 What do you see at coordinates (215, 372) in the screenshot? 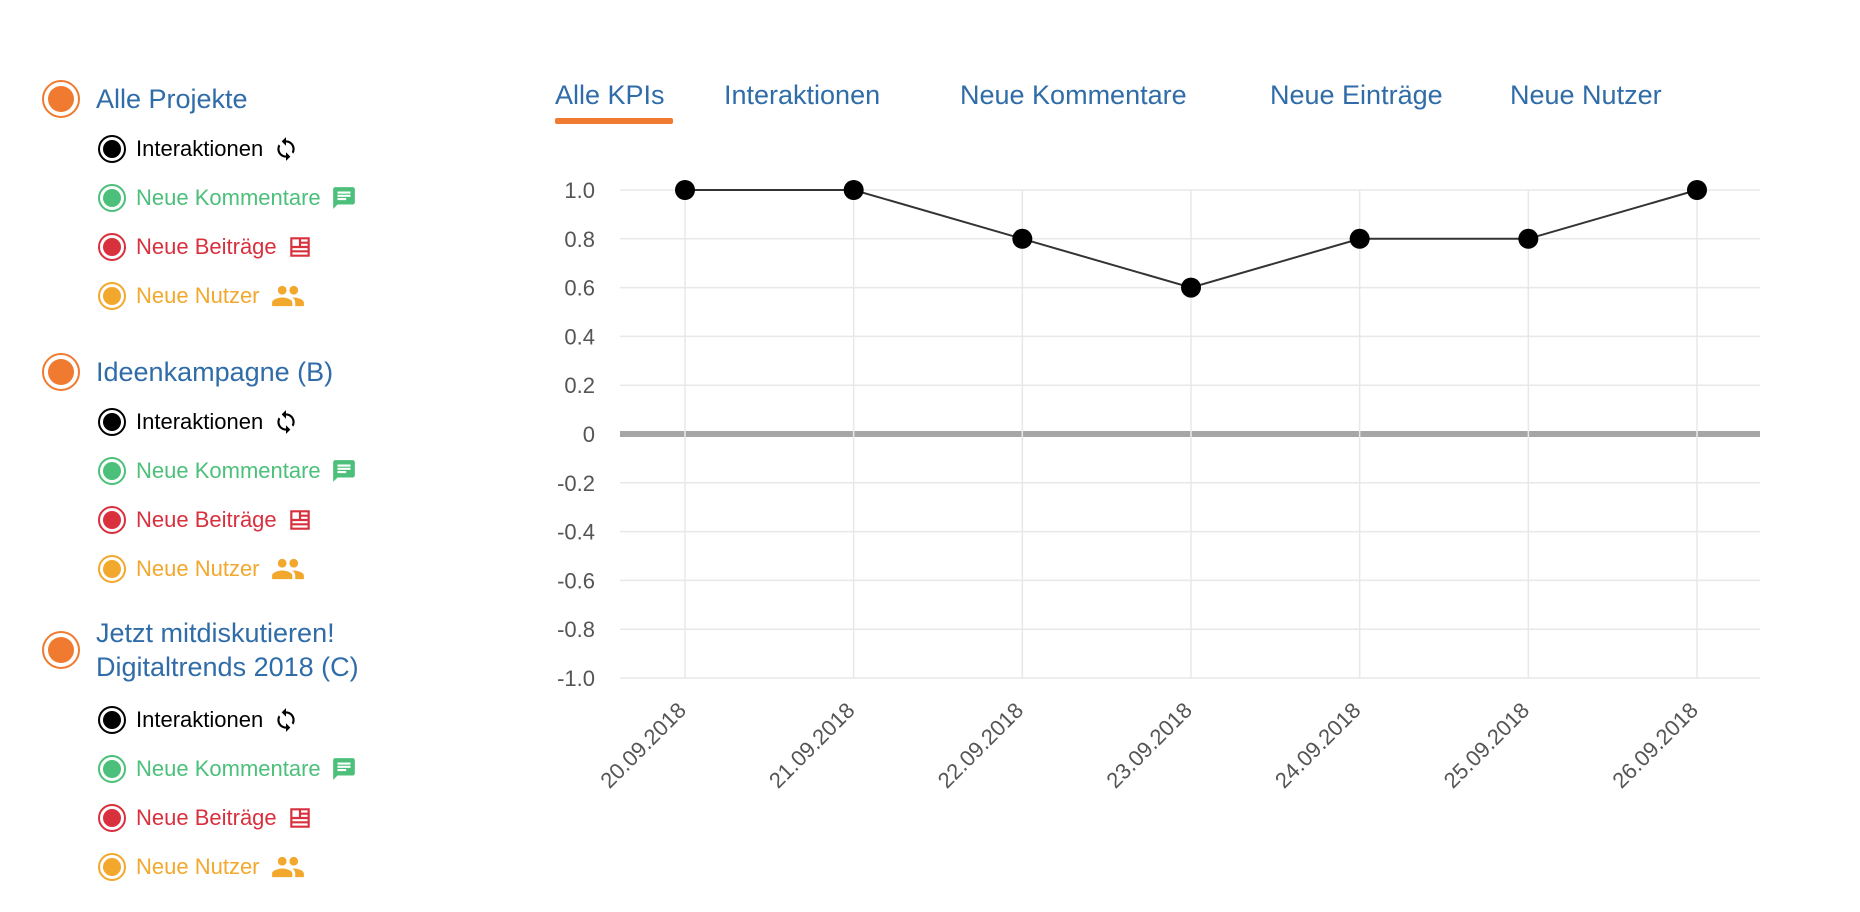
I see `project-title: Ideenkampagne (B)` at bounding box center [215, 372].